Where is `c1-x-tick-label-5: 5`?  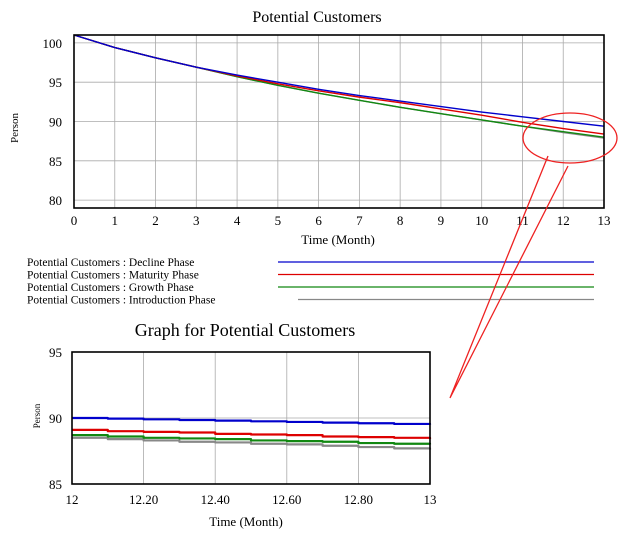 c1-x-tick-label-5: 5 is located at coordinates (278, 220).